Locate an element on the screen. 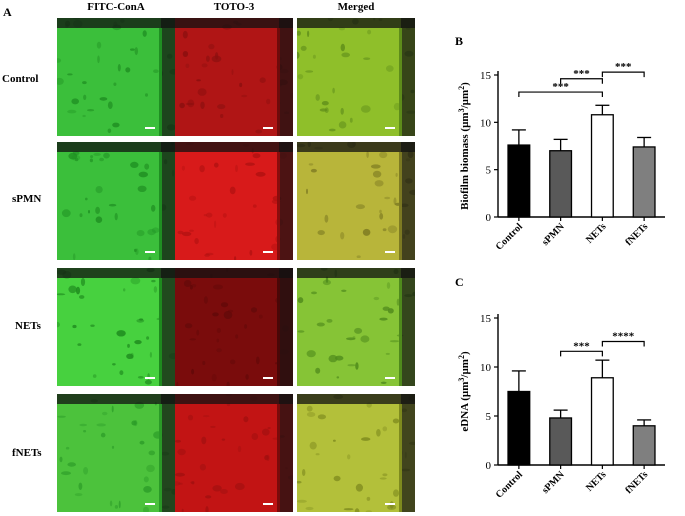 The height and width of the screenshot is (516, 685). row-label-spmn: sPMN is located at coordinates (27, 199).